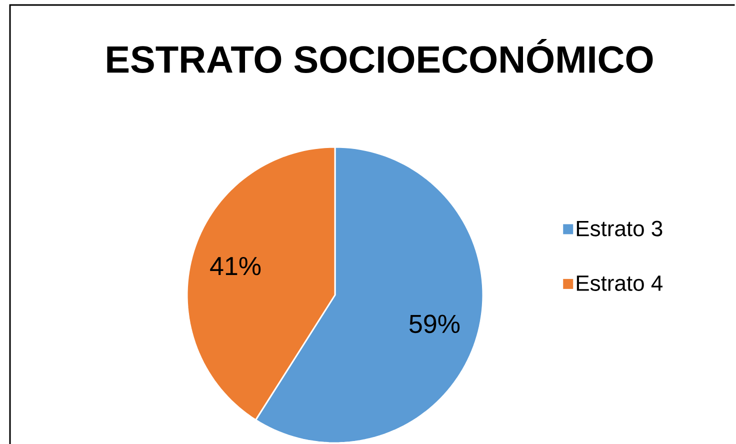 The width and height of the screenshot is (736, 444). I want to click on legend-label: Estrato 4, so click(619, 283).